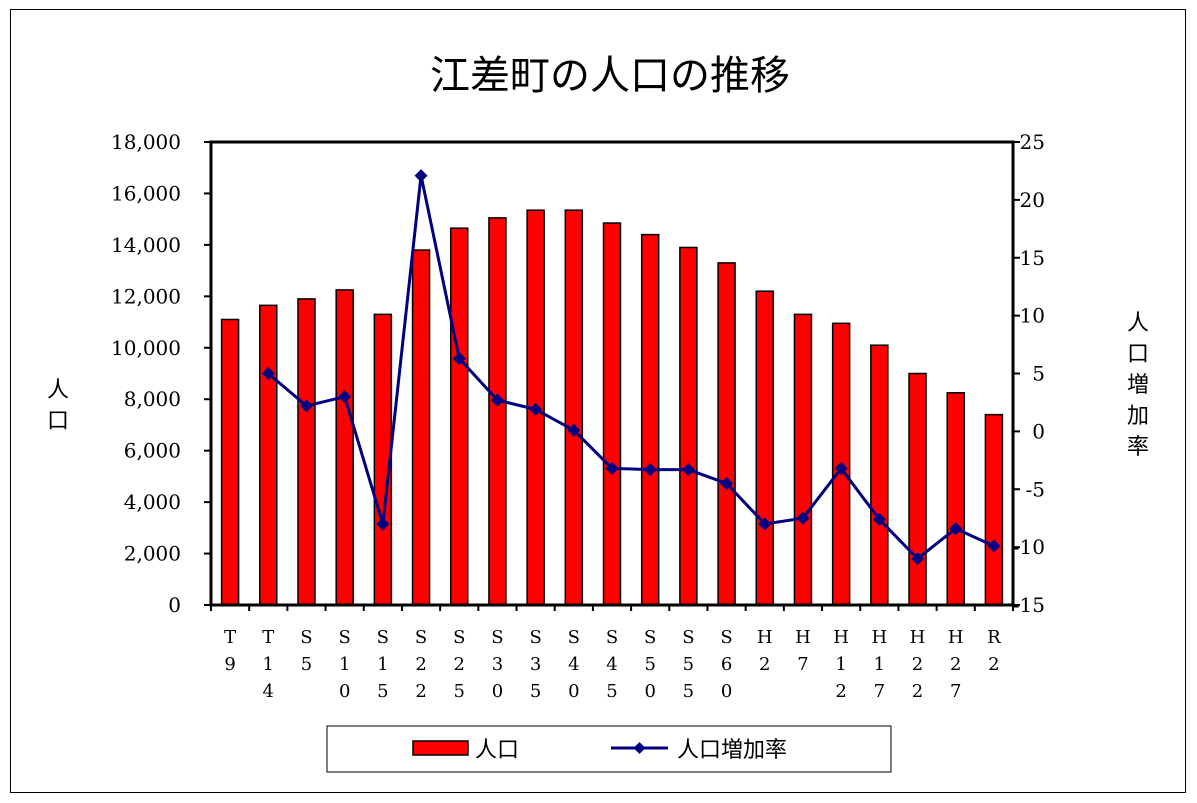 This screenshot has width=1197, height=803. What do you see at coordinates (345, 397) in the screenshot?
I see `growth-rate-point-S10` at bounding box center [345, 397].